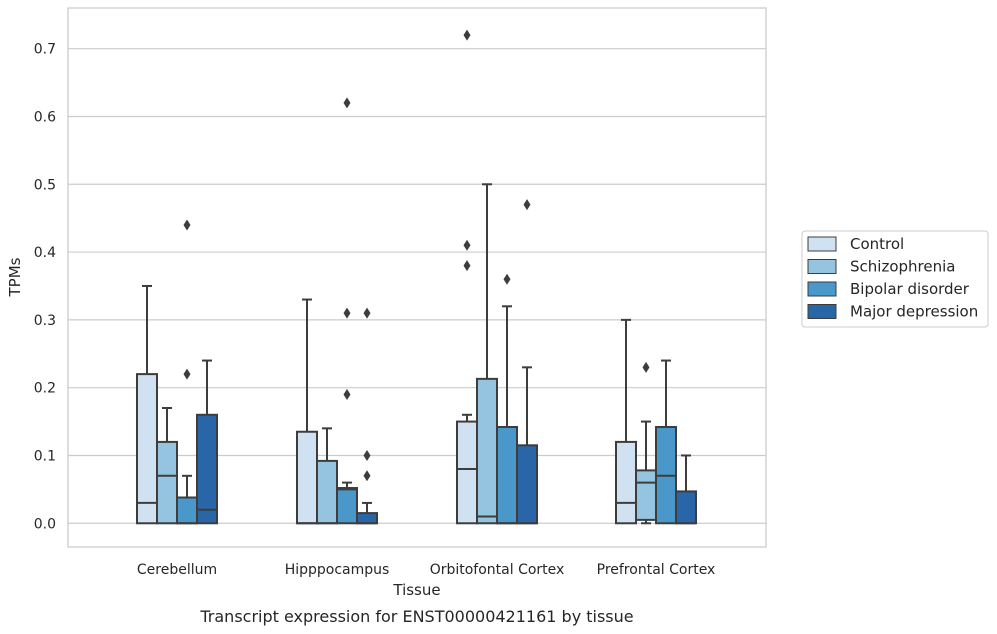  I want to click on legend-item: Bipolar disorder, so click(888, 289).